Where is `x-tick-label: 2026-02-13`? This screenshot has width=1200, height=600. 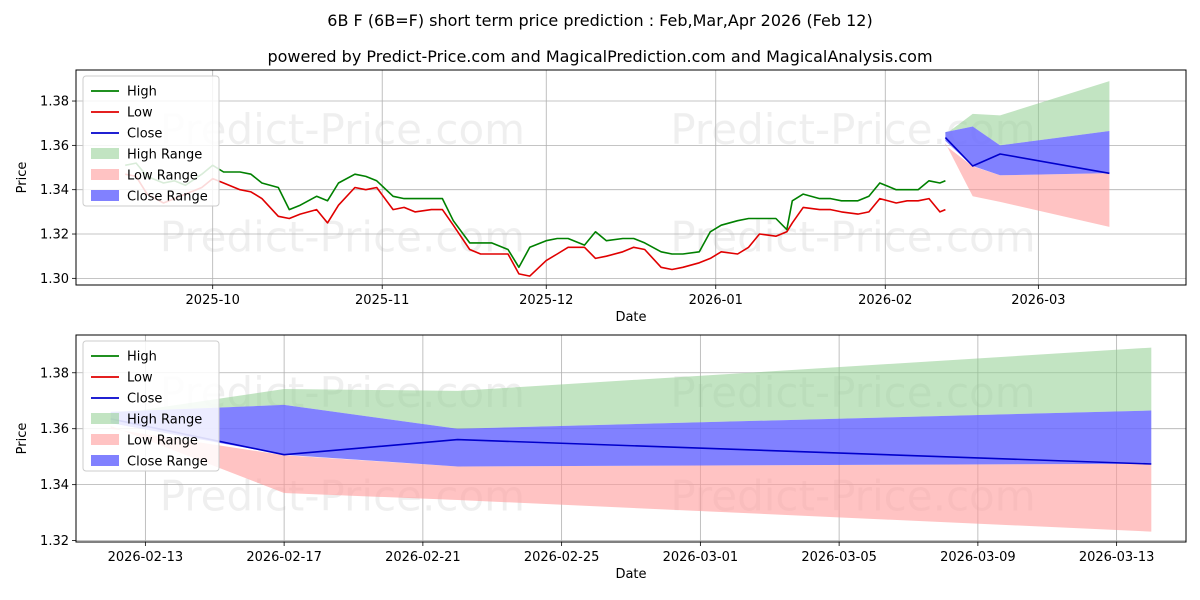
x-tick-label: 2026-02-13 is located at coordinates (146, 557).